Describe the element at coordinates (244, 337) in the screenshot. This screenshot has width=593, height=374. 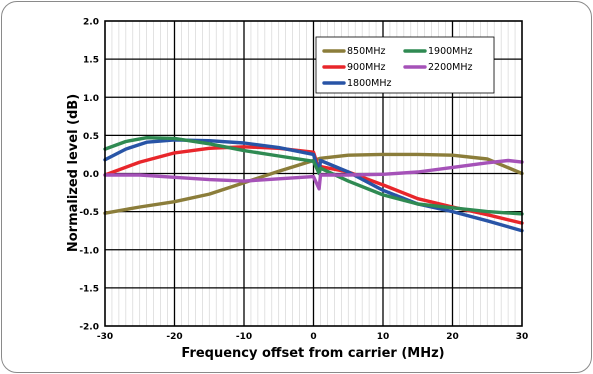
I see `x-tick-label: -10` at that location.